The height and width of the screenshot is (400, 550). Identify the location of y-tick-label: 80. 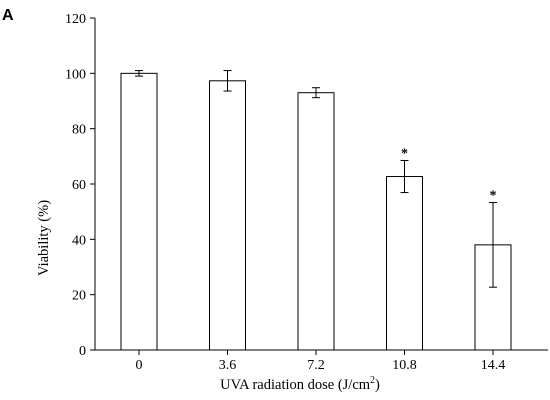
(79, 130).